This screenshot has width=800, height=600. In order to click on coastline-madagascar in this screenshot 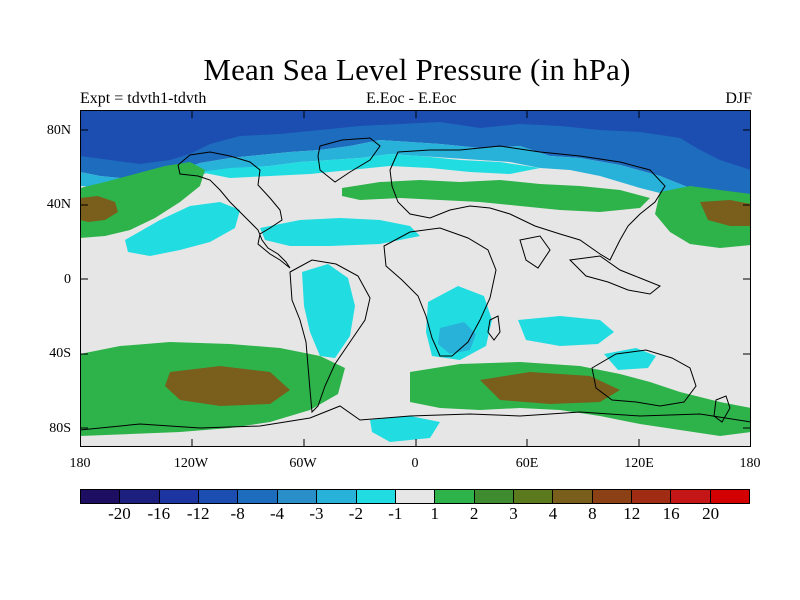, I will do `click(494, 328)`.